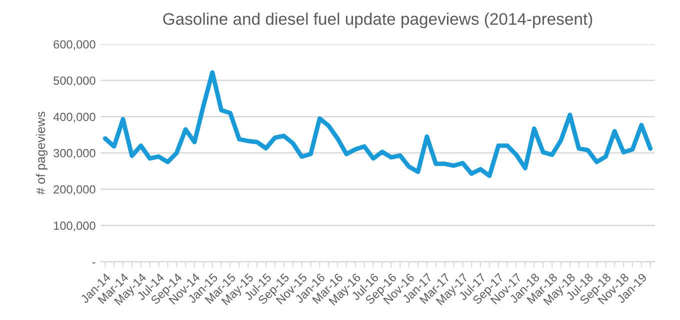 This screenshot has width=680, height=320. Describe the element at coordinates (75, 45) in the screenshot. I see `y-tick-label: 600,000` at that location.